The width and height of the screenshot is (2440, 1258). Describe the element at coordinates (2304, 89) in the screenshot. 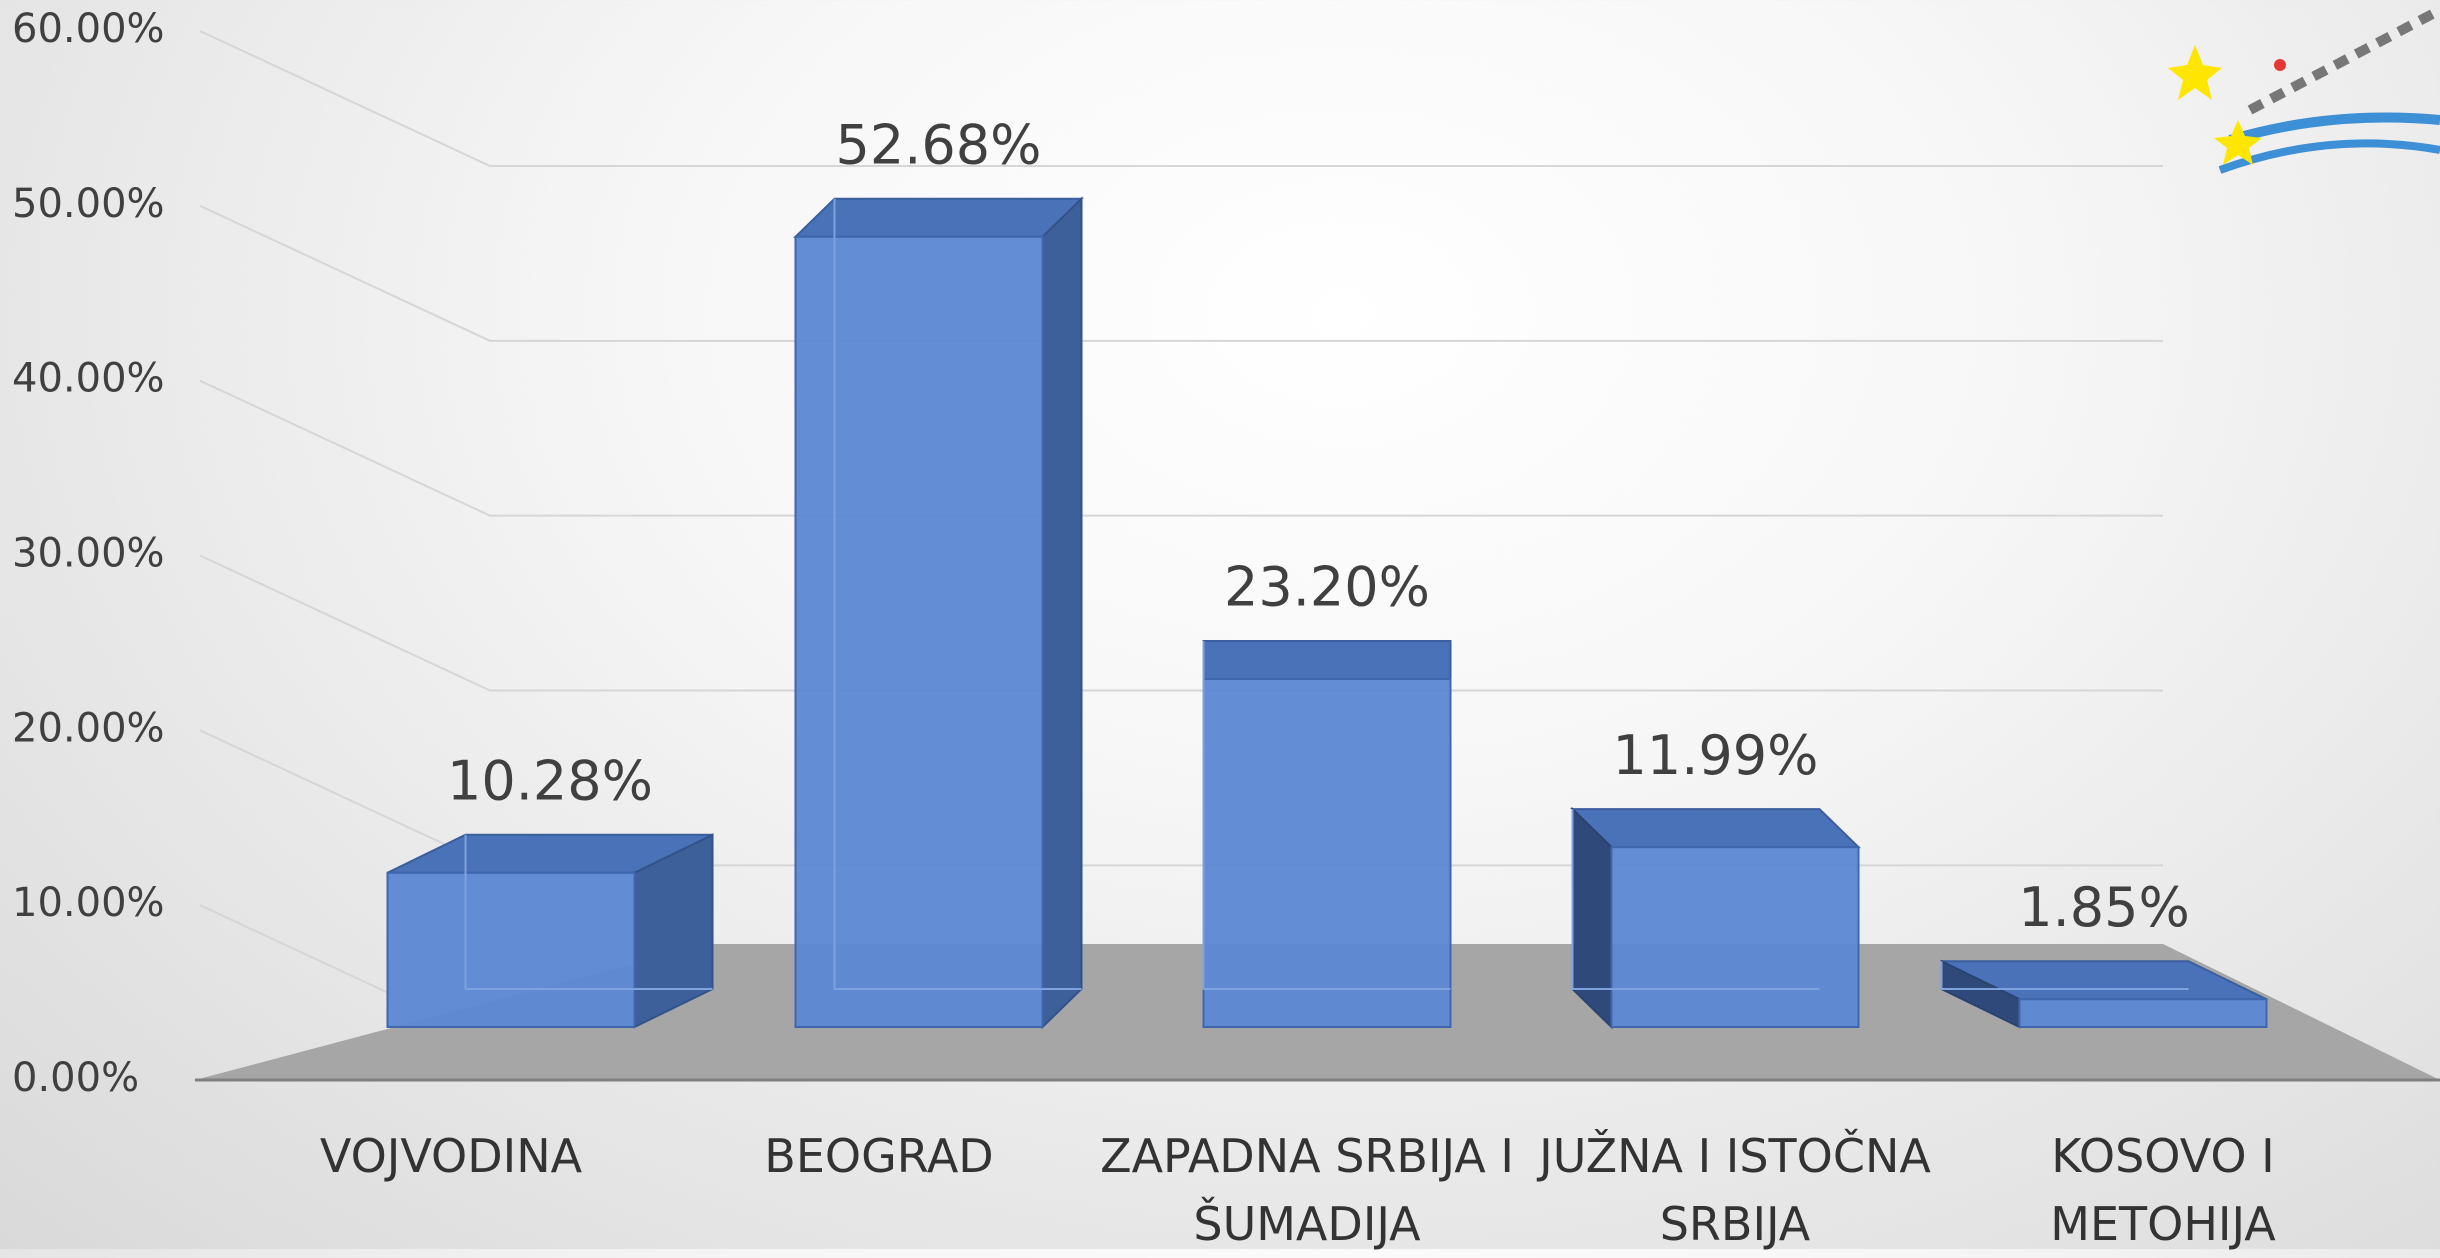

I see `logo` at that location.